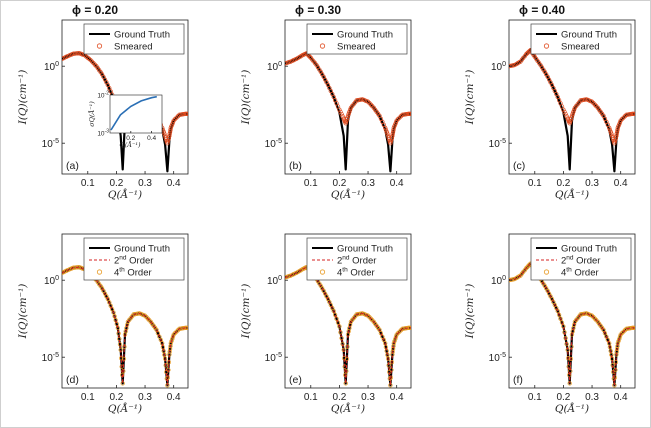 This screenshot has width=651, height=428. I want to click on inset-y-label: σQ(Å⁻¹), so click(91, 114).